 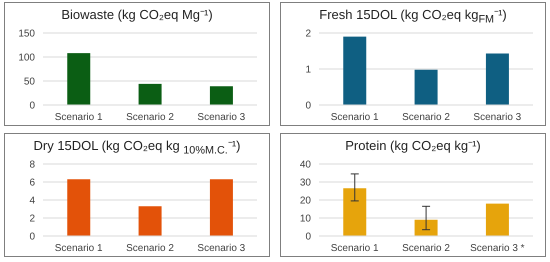 I want to click on y-tick-label: 6, so click(x=32, y=183).